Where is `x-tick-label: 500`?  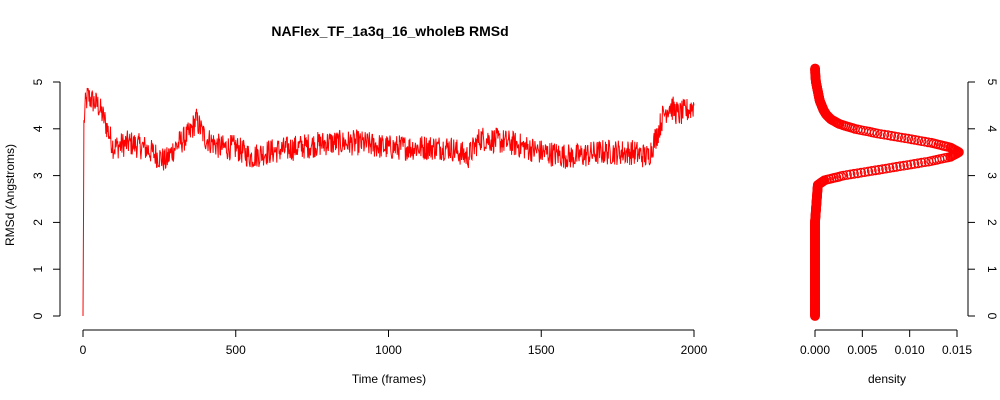 x-tick-label: 500 is located at coordinates (236, 350).